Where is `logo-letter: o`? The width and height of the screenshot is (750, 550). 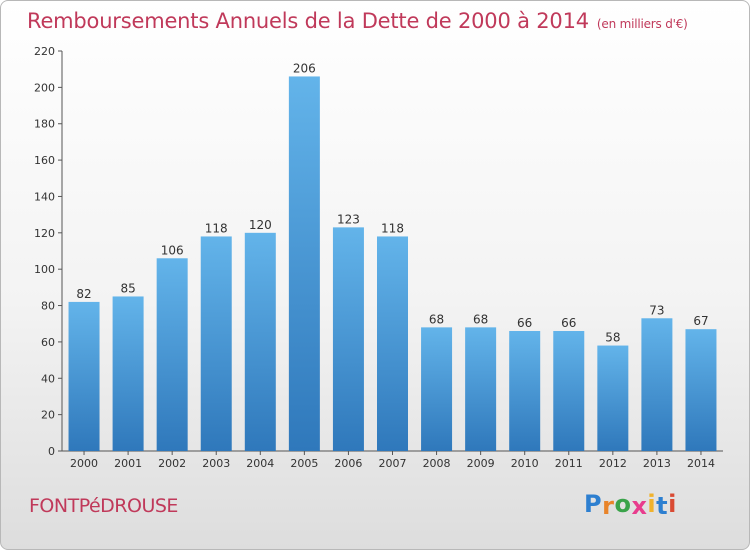 logo-letter: o is located at coordinates (623, 504).